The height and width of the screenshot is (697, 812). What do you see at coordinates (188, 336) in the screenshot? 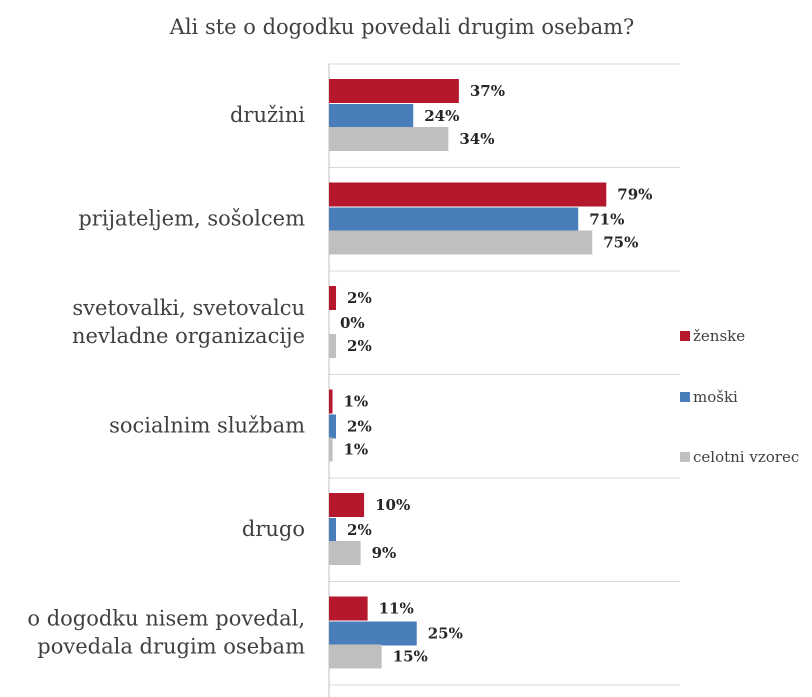
I see `category-label: nevladne organizacije` at bounding box center [188, 336].